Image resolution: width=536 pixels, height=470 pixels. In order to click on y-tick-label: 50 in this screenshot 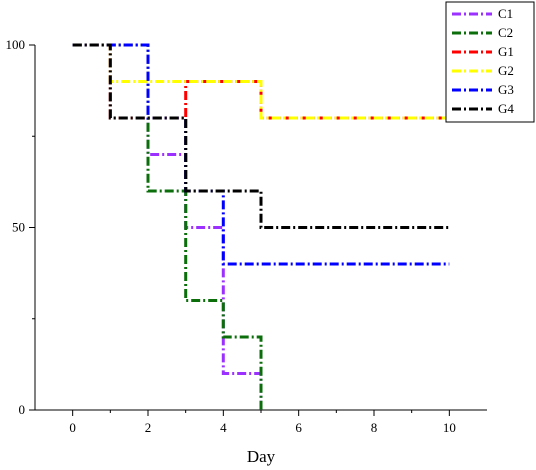, I will do `click(18, 227)`.